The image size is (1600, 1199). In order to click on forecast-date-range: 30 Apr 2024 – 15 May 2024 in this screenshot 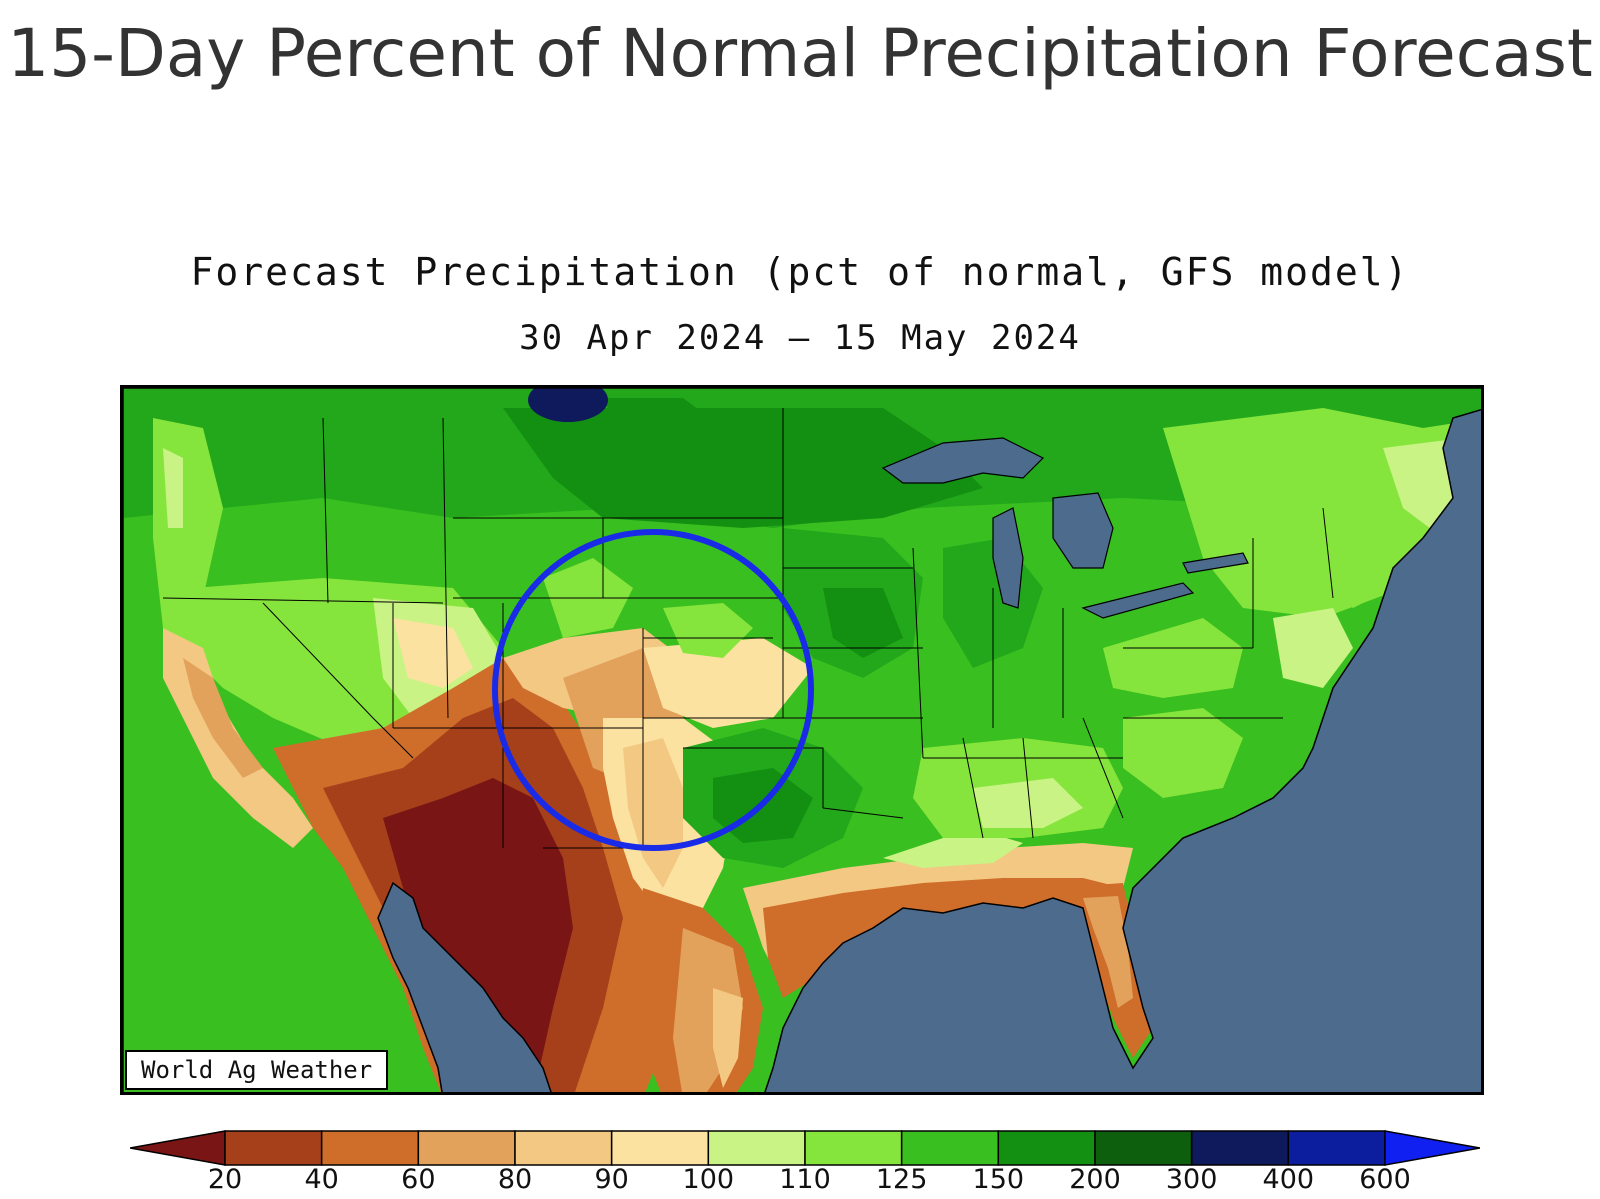, I will do `click(800, 338)`.